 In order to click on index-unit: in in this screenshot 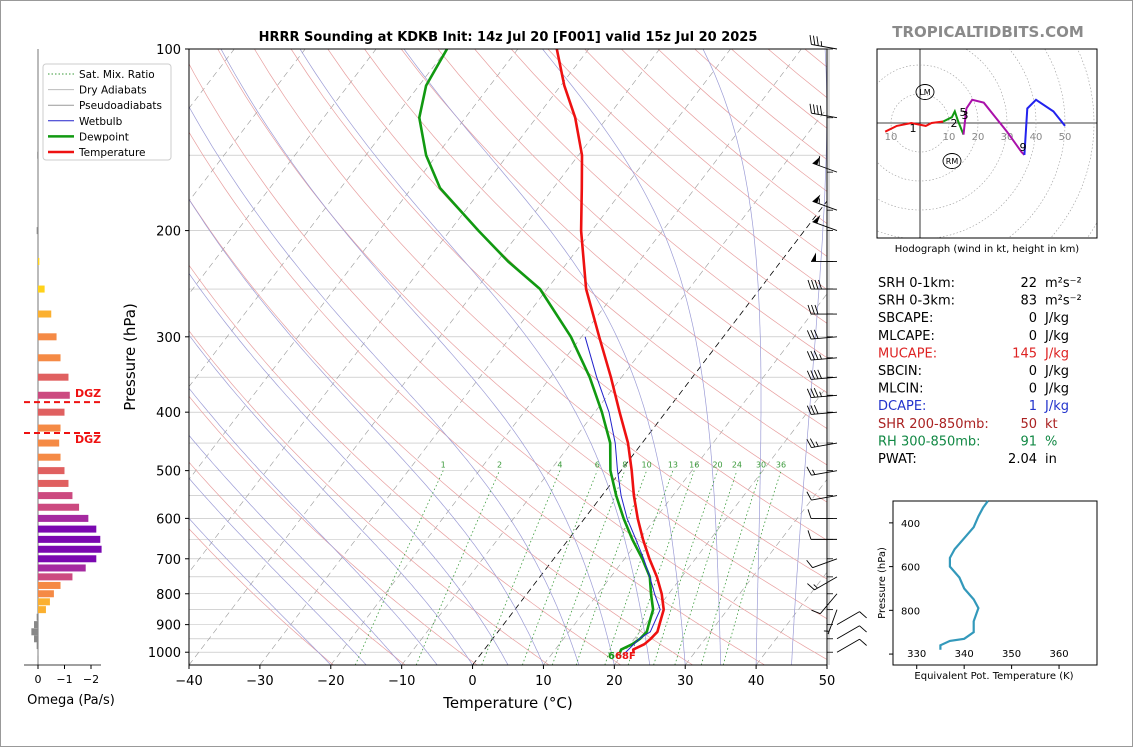, I will do `click(1051, 459)`.